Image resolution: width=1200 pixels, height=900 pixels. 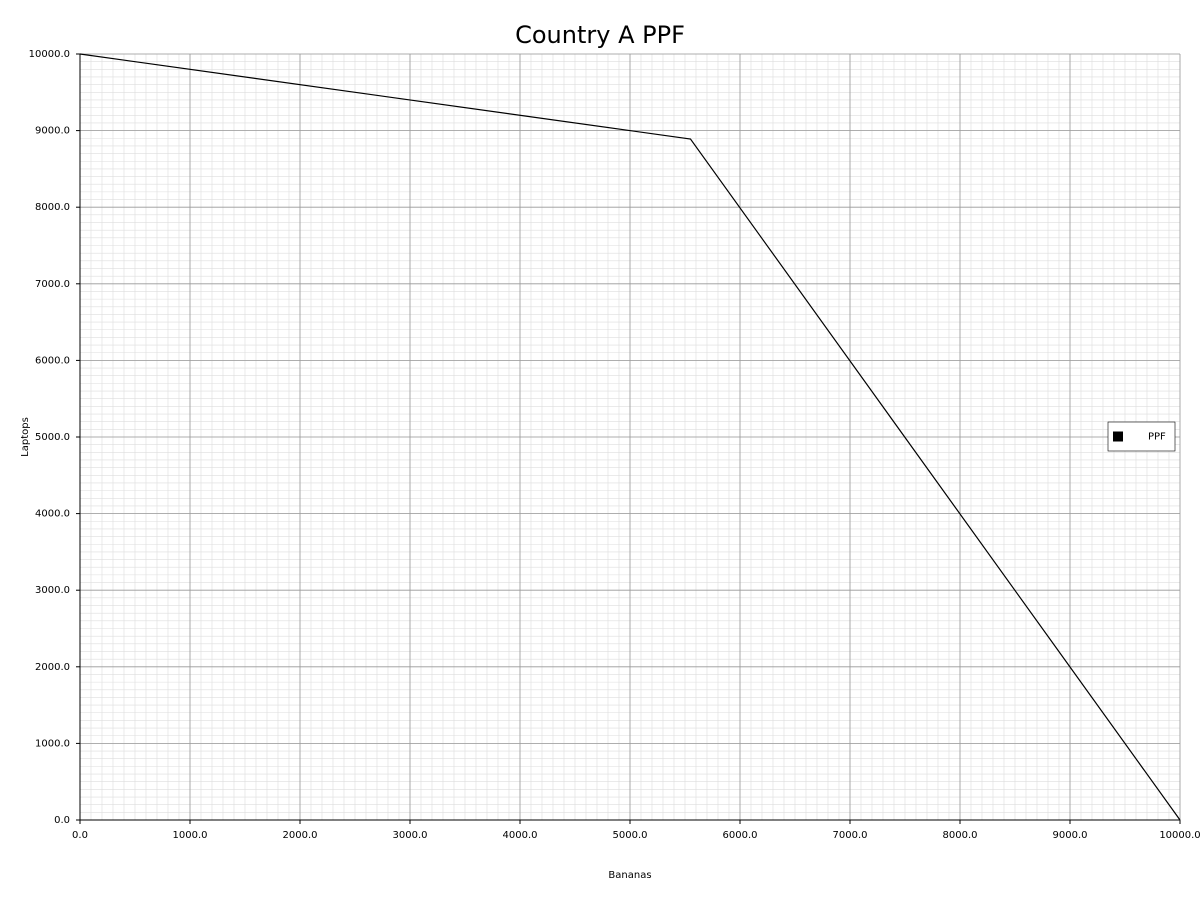 What do you see at coordinates (52, 207) in the screenshot?
I see `y-tick-label: 8000.0` at bounding box center [52, 207].